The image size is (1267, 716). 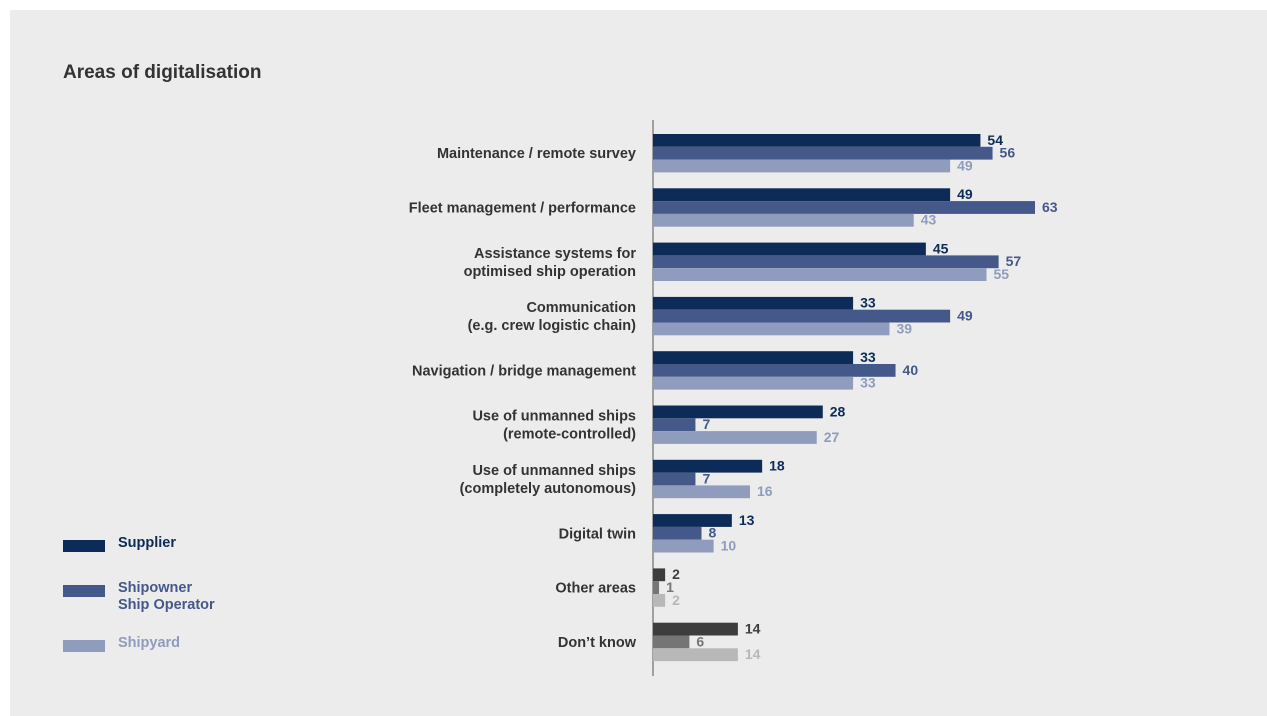 I want to click on data-label-shipowner-2: 57, so click(x=1014, y=261).